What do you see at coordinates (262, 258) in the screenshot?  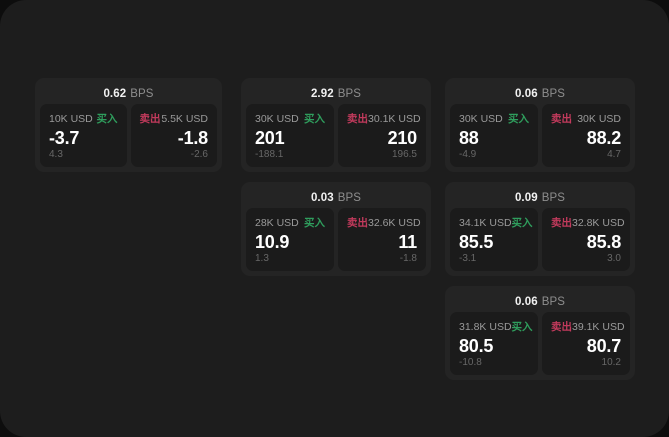 I see `buy-sub-value: 1.3` at bounding box center [262, 258].